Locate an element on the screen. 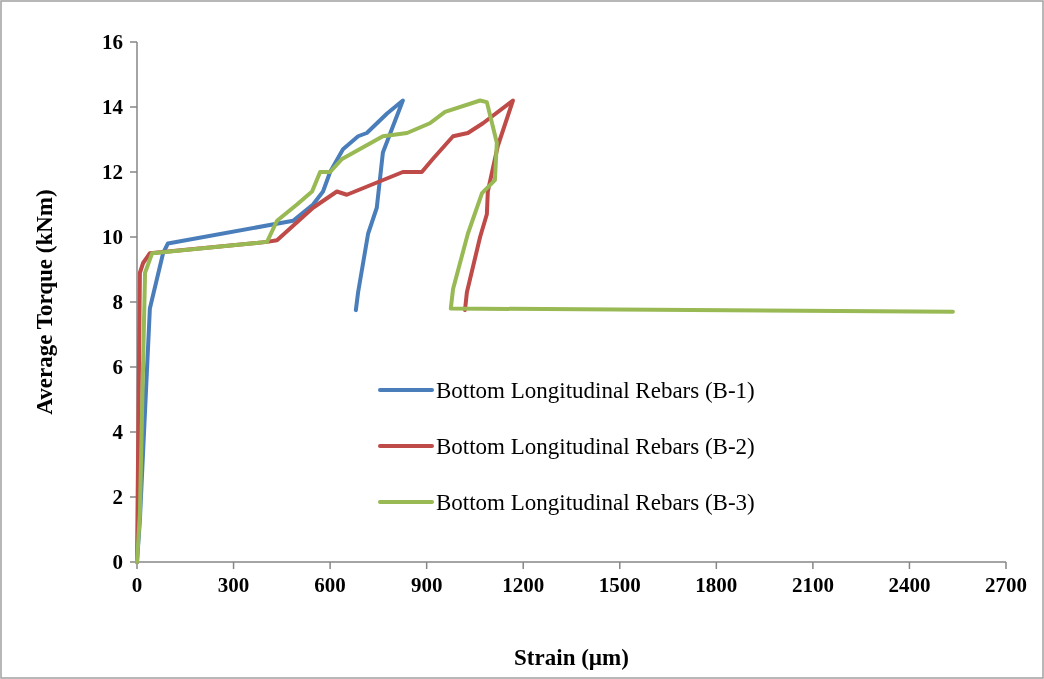  y-tick-label: 4 is located at coordinates (118, 432).